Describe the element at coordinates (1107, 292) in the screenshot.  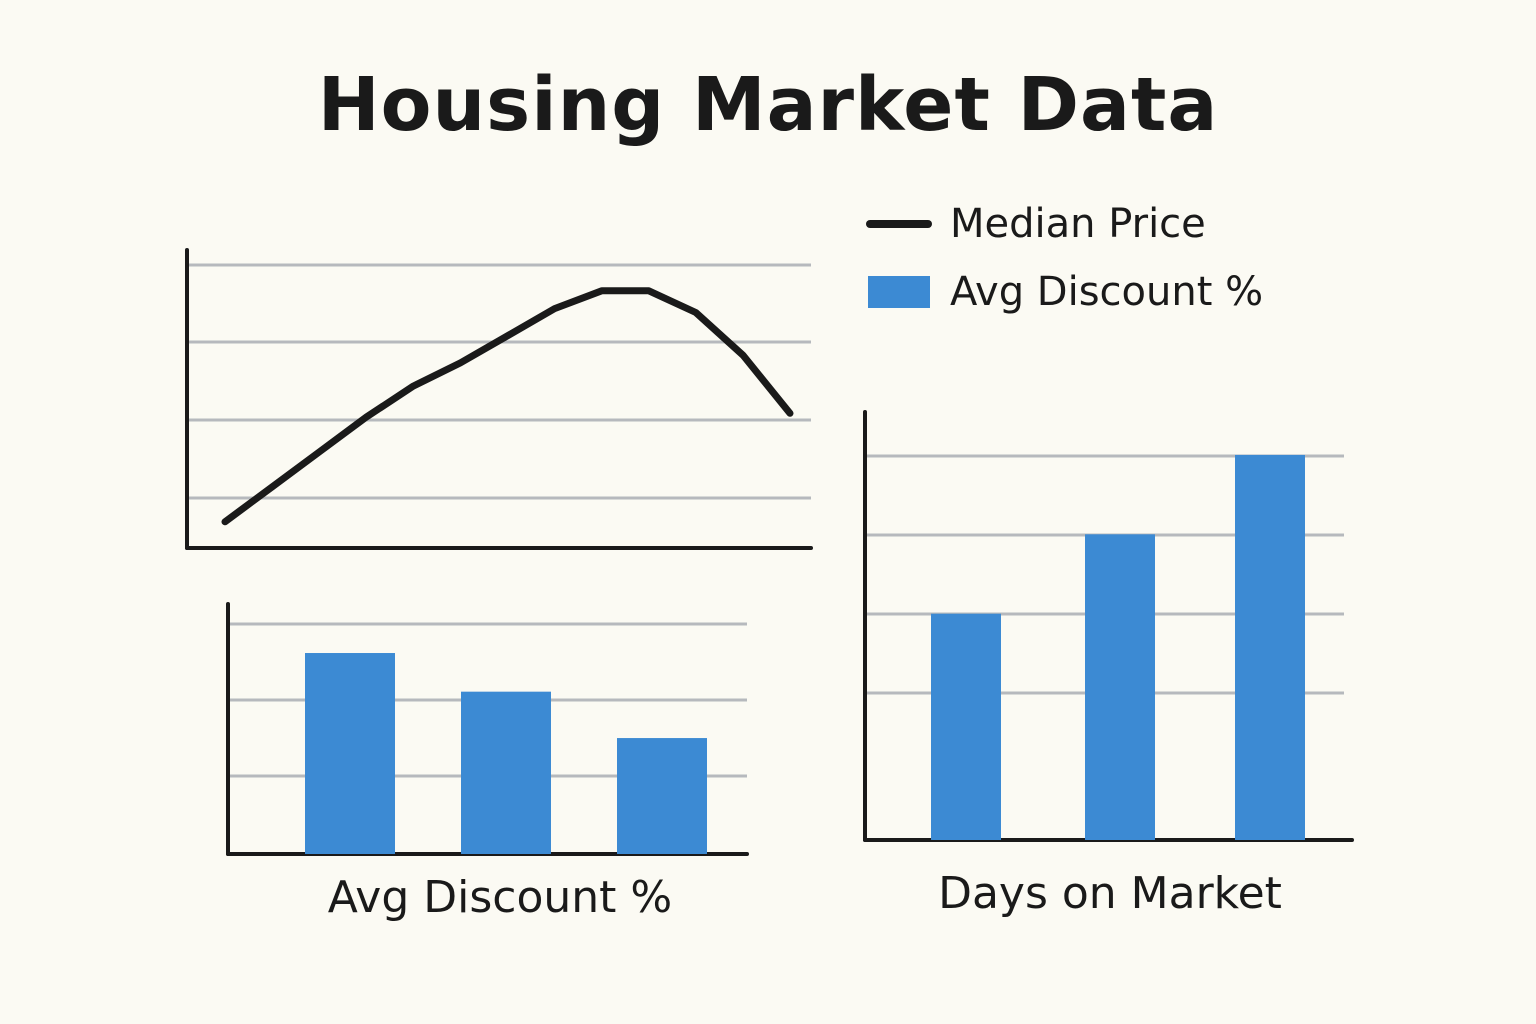
I see `legend-label-avg-discount: Avg Discount %` at that location.